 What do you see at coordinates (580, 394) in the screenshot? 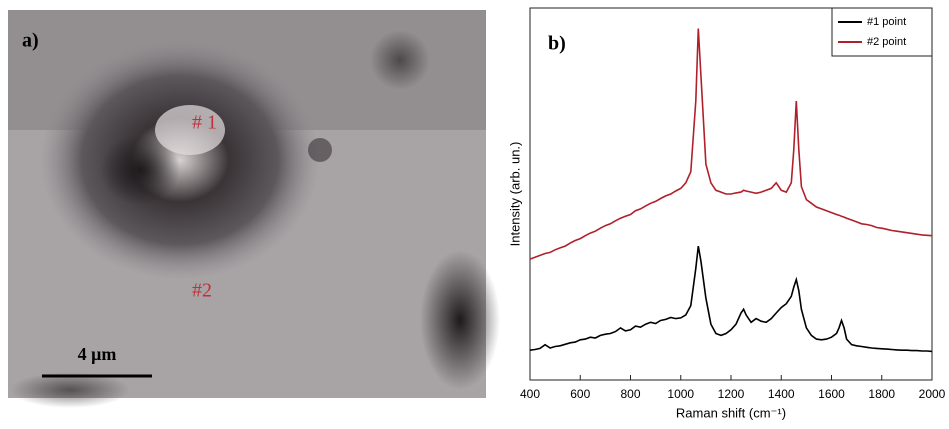
I see `x-tick-label: 600` at bounding box center [580, 394].